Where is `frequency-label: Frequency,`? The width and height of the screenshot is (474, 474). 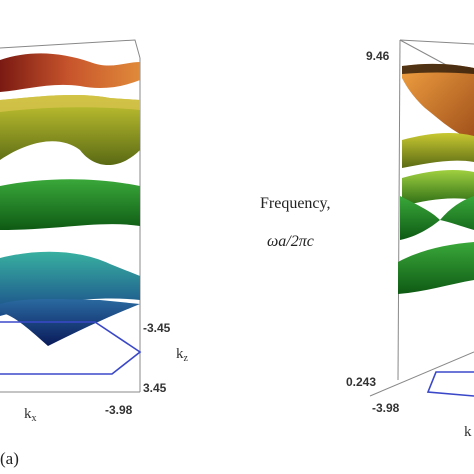 frequency-label: Frequency, is located at coordinates (295, 203).